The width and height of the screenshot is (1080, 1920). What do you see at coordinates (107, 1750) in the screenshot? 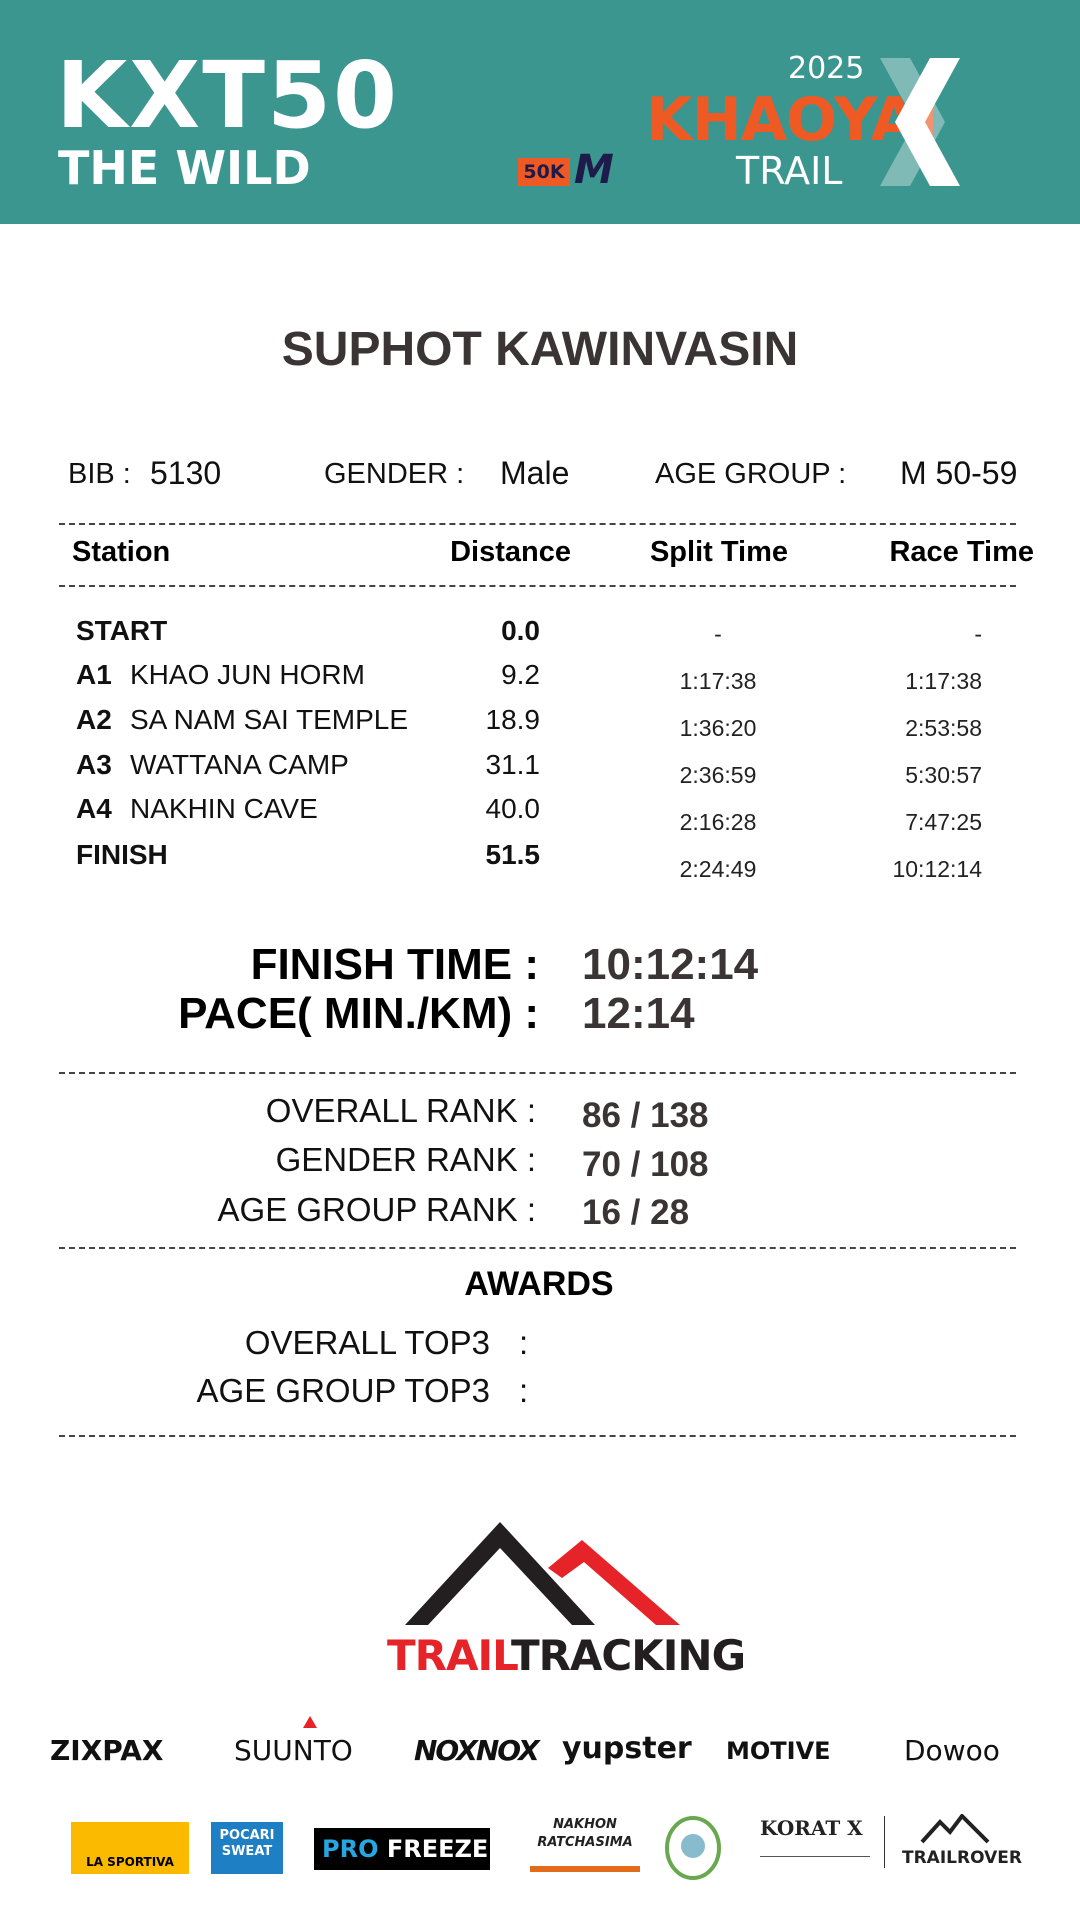
I see `sponsor-zixpax: ZIXPAX` at bounding box center [107, 1750].